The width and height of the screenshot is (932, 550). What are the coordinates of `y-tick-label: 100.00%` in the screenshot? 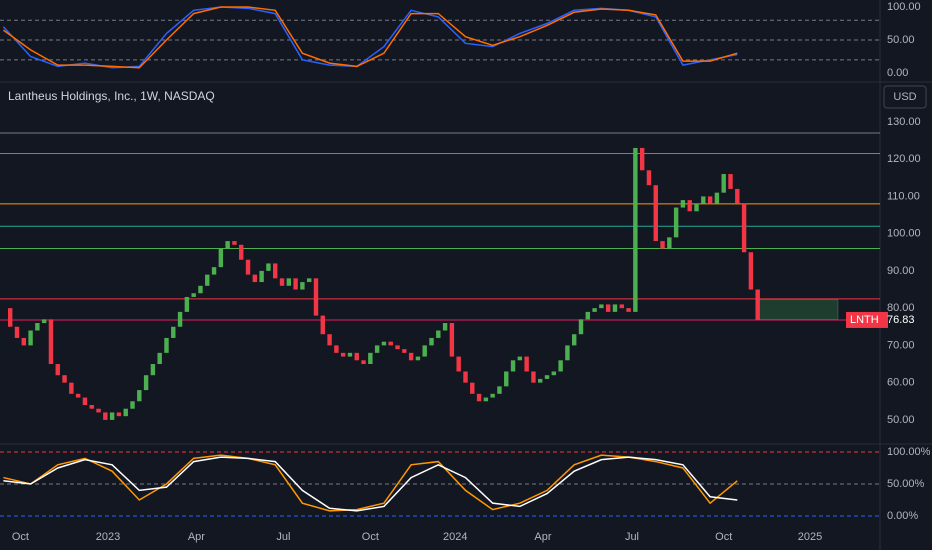 It's located at (909, 452).